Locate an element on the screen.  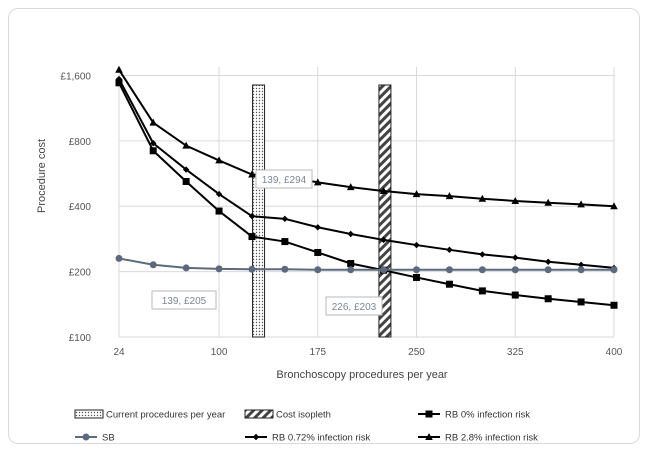
y-tick-label: £200 is located at coordinates (80, 273).